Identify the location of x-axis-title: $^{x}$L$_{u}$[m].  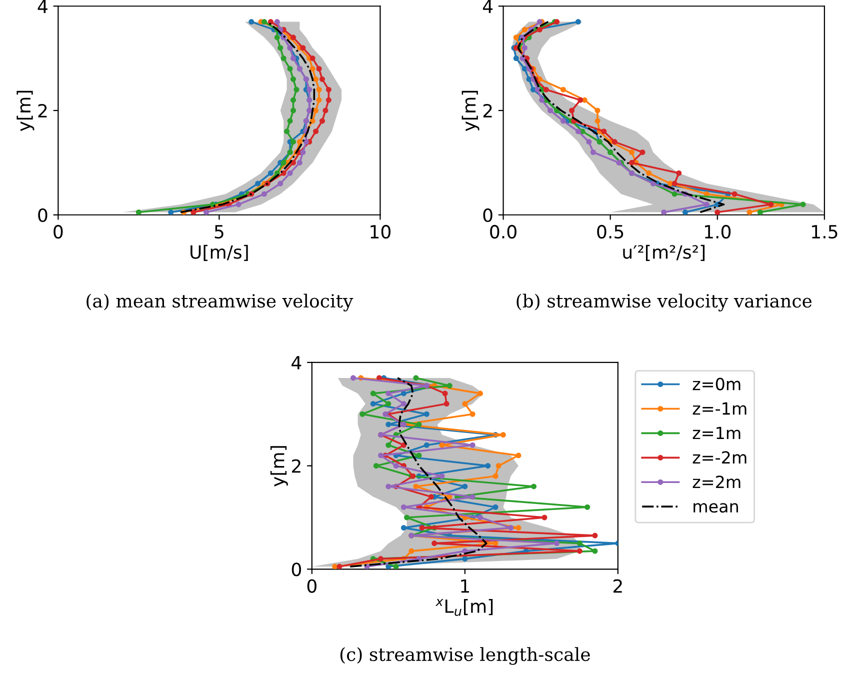
(464, 607).